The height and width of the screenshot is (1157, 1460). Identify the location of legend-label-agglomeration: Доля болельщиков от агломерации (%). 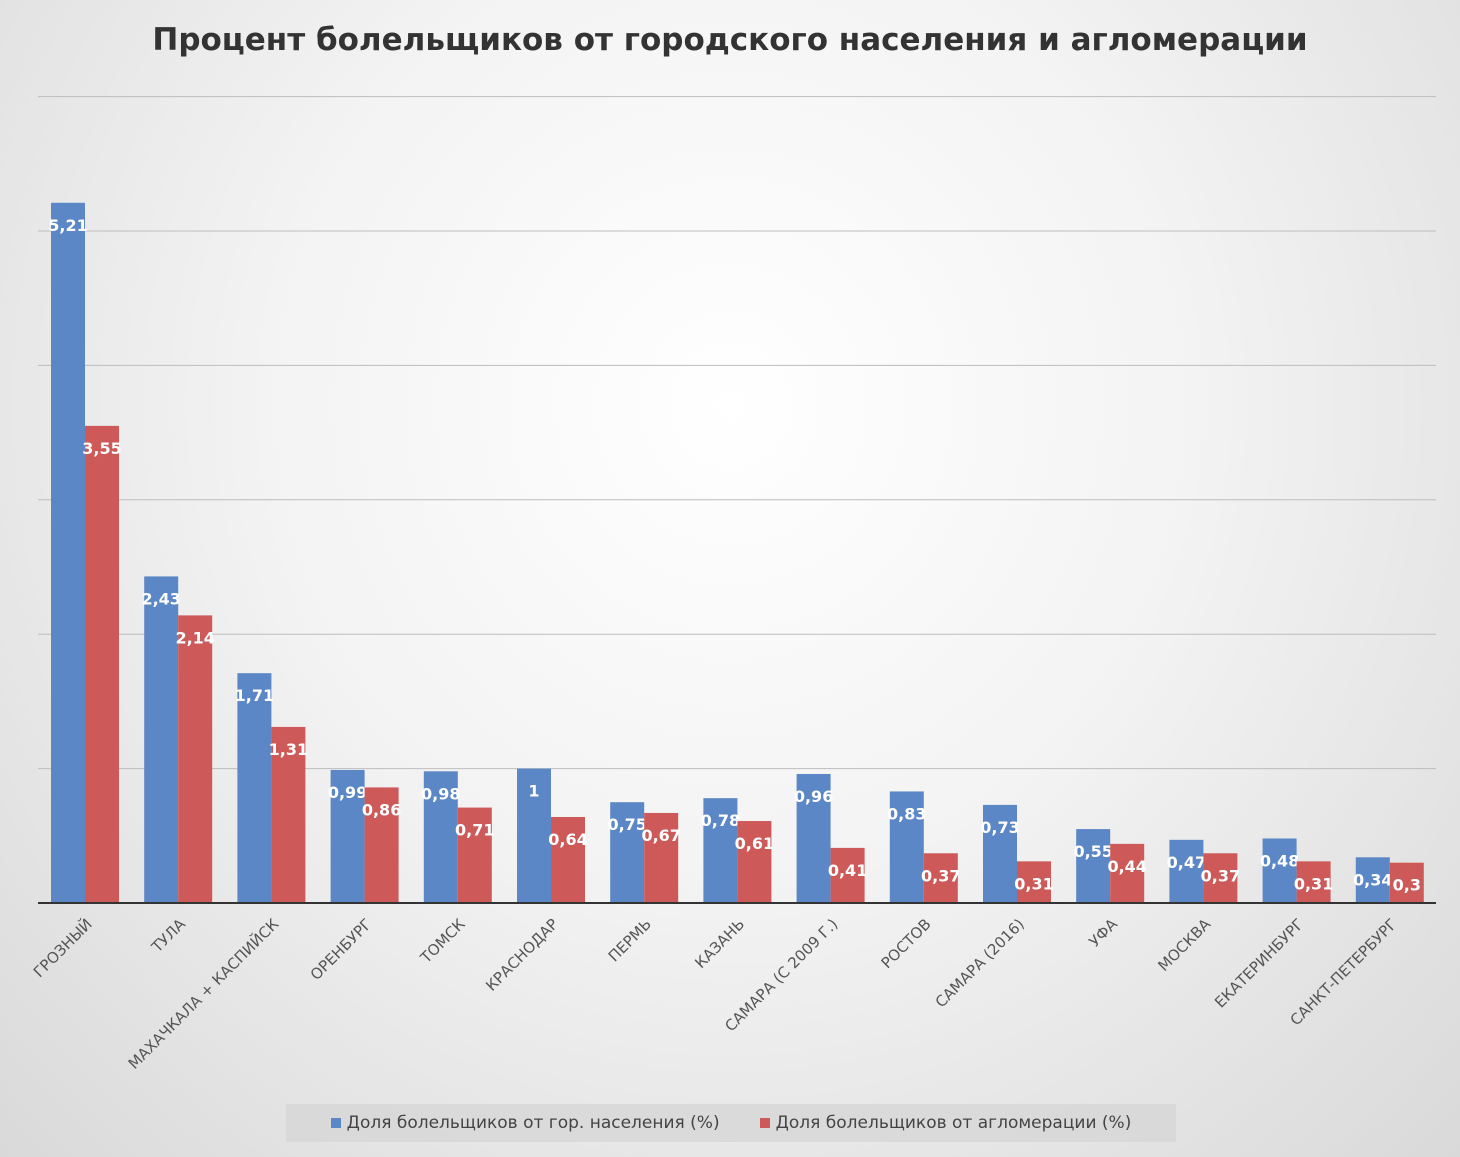
(953, 1123).